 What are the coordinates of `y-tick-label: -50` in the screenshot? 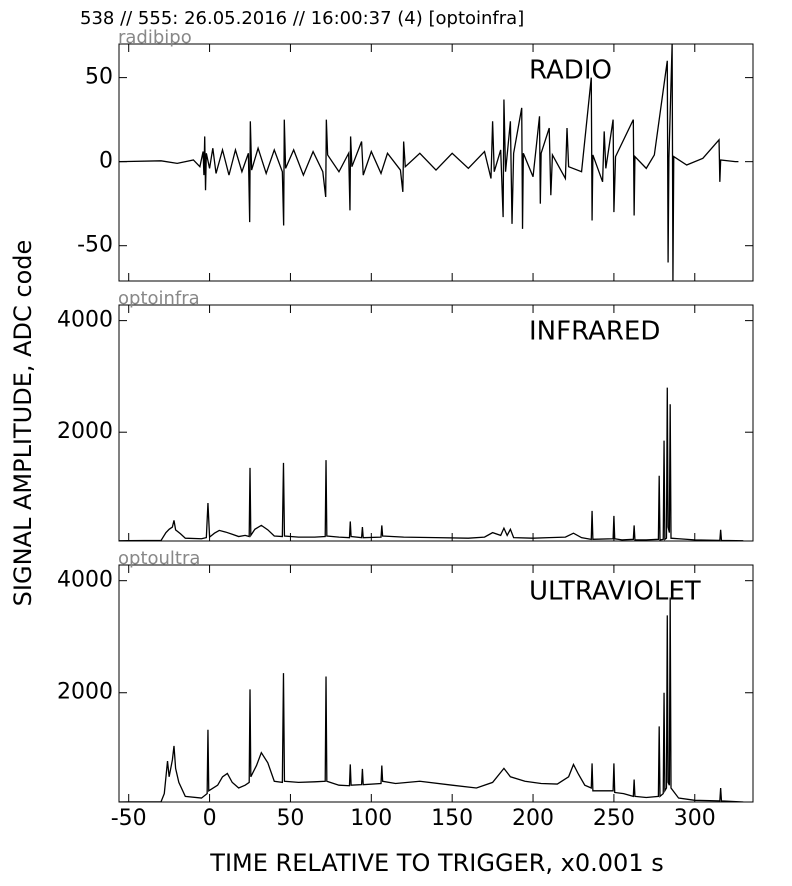 It's located at (95, 245).